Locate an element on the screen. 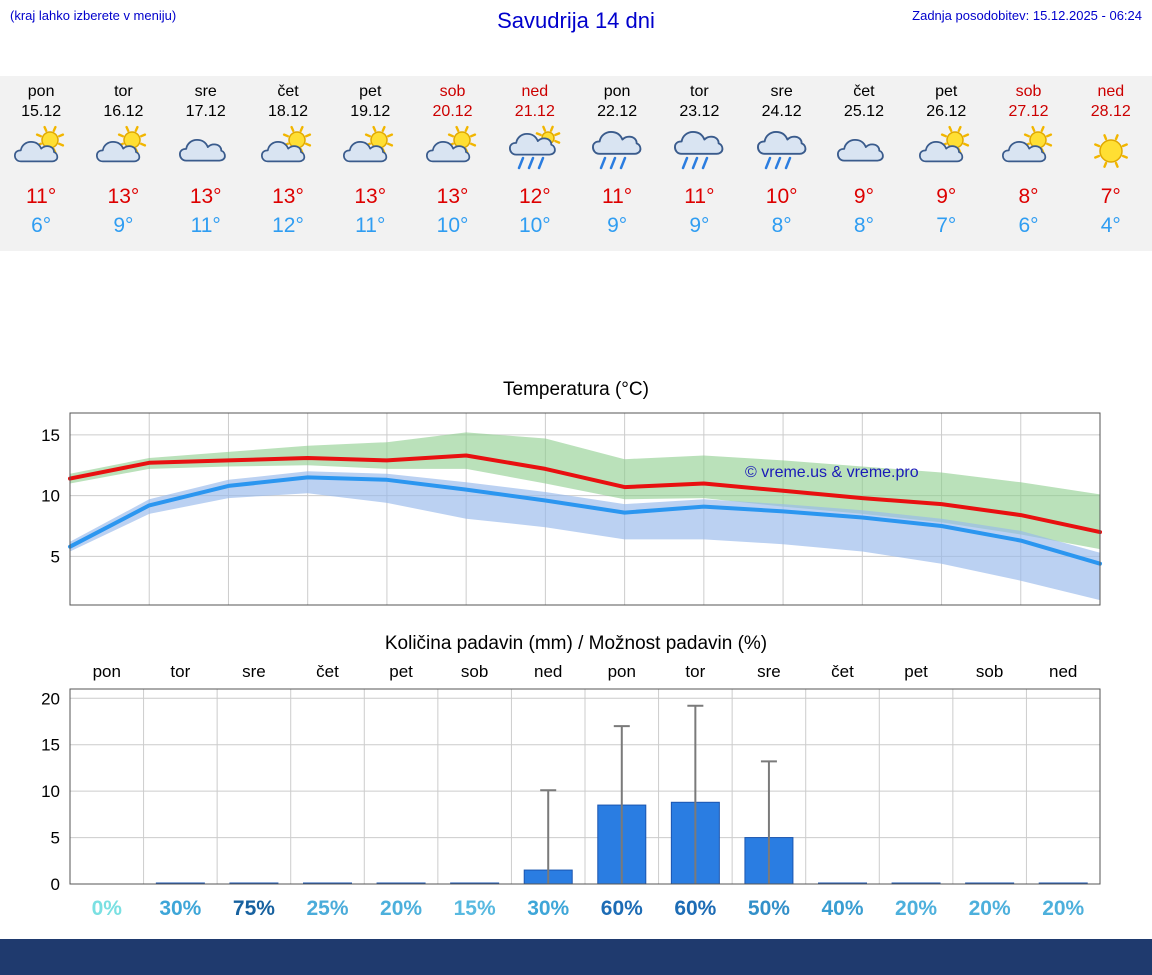  min-temp: 8° is located at coordinates (863, 225).